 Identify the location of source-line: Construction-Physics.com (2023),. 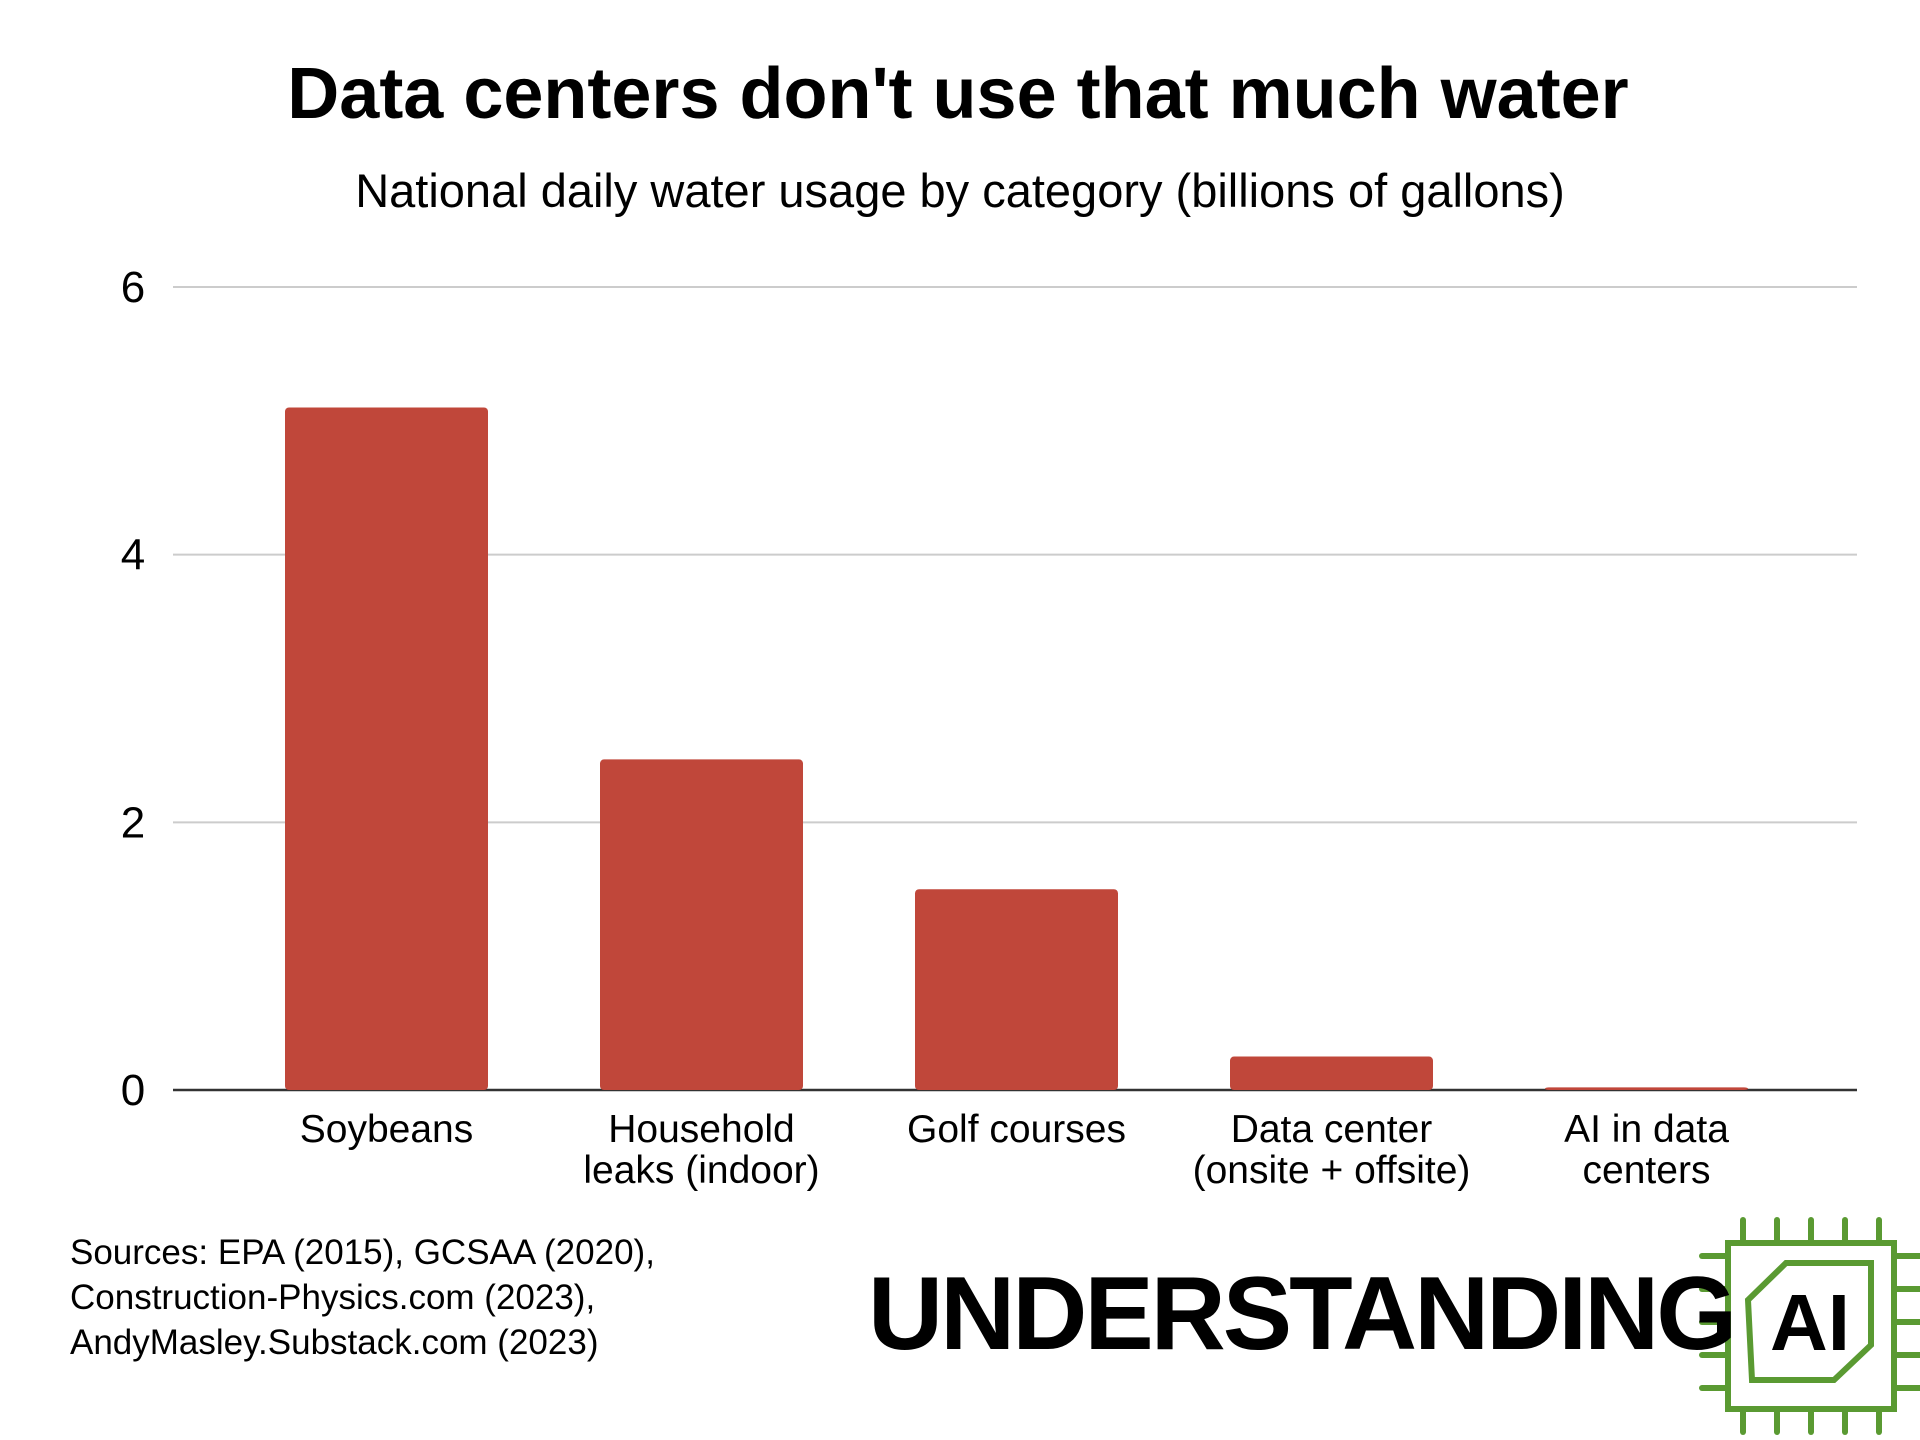
(333, 1297).